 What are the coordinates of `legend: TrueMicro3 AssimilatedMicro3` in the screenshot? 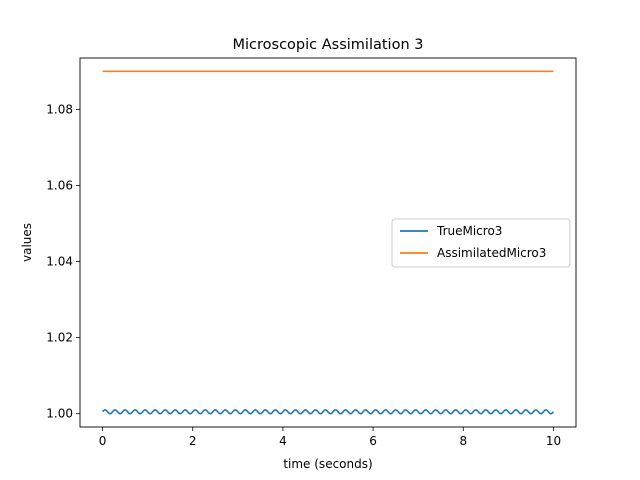 It's located at (481, 243).